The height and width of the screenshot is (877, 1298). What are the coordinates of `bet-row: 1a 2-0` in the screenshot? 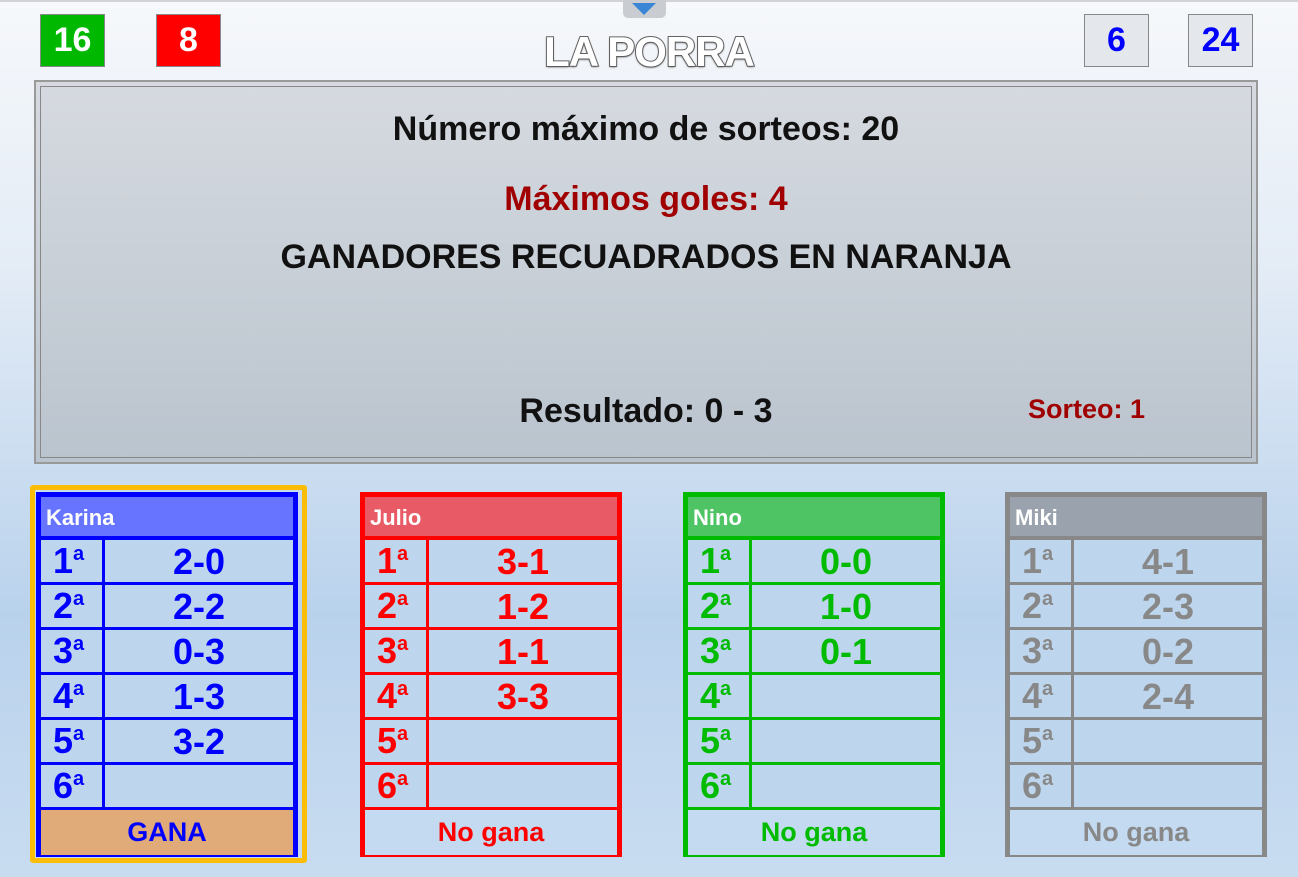 It's located at (167, 562).